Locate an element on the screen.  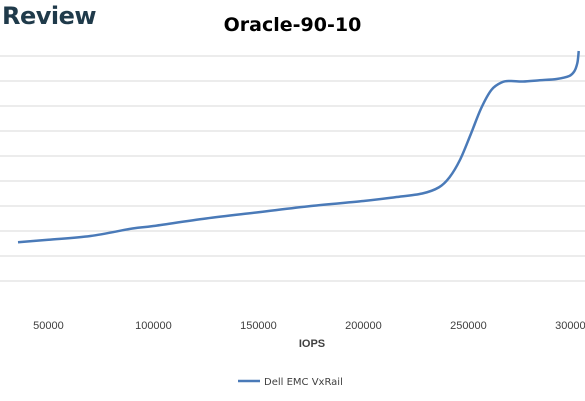
legend: Dell EMC VxRail is located at coordinates (290, 382).